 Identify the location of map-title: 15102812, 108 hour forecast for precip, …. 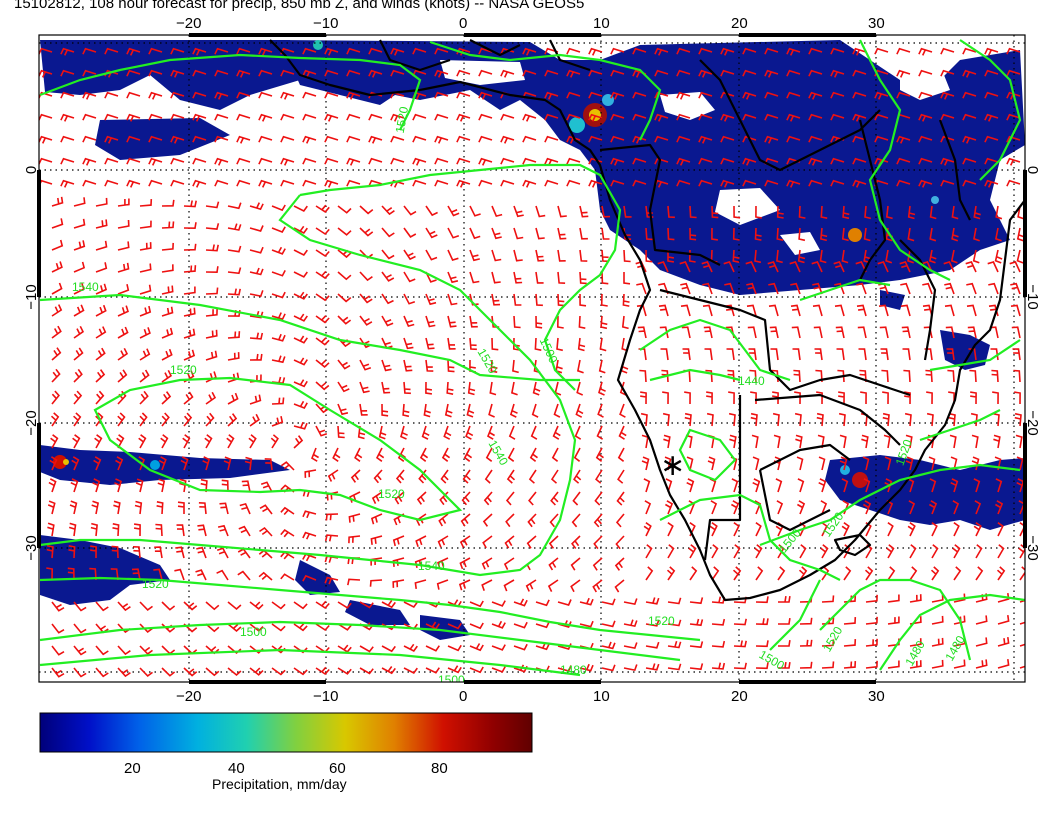
(299, 6).